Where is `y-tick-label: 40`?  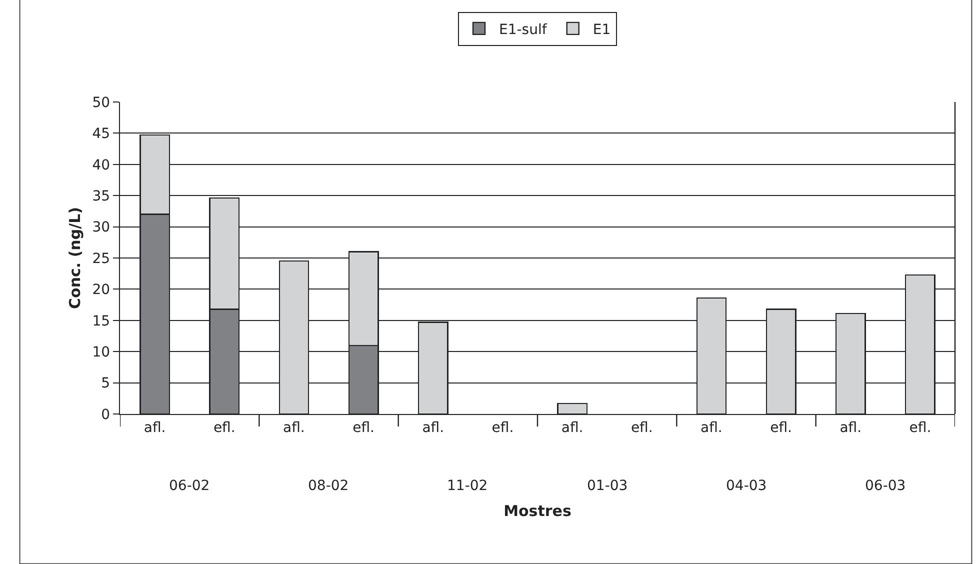
y-tick-label: 40 is located at coordinates (101, 165).